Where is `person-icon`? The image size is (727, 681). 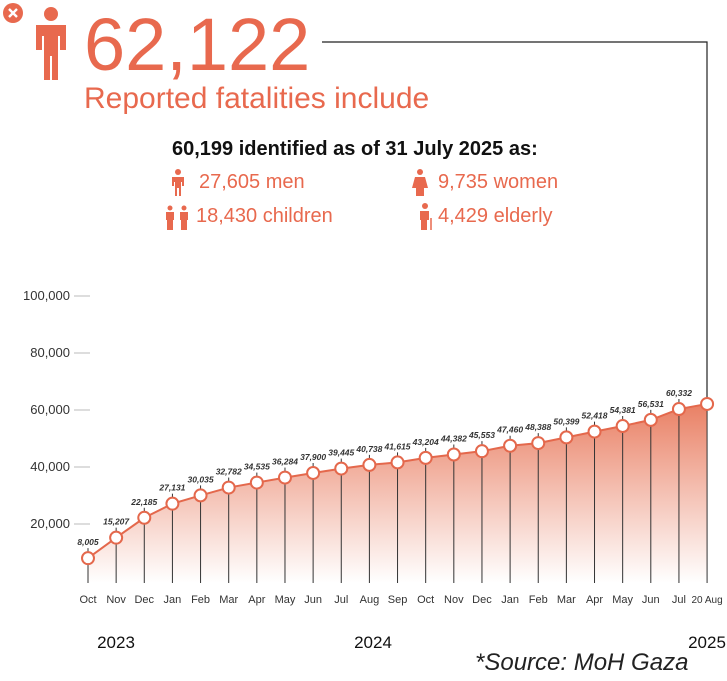
person-icon is located at coordinates (51, 43).